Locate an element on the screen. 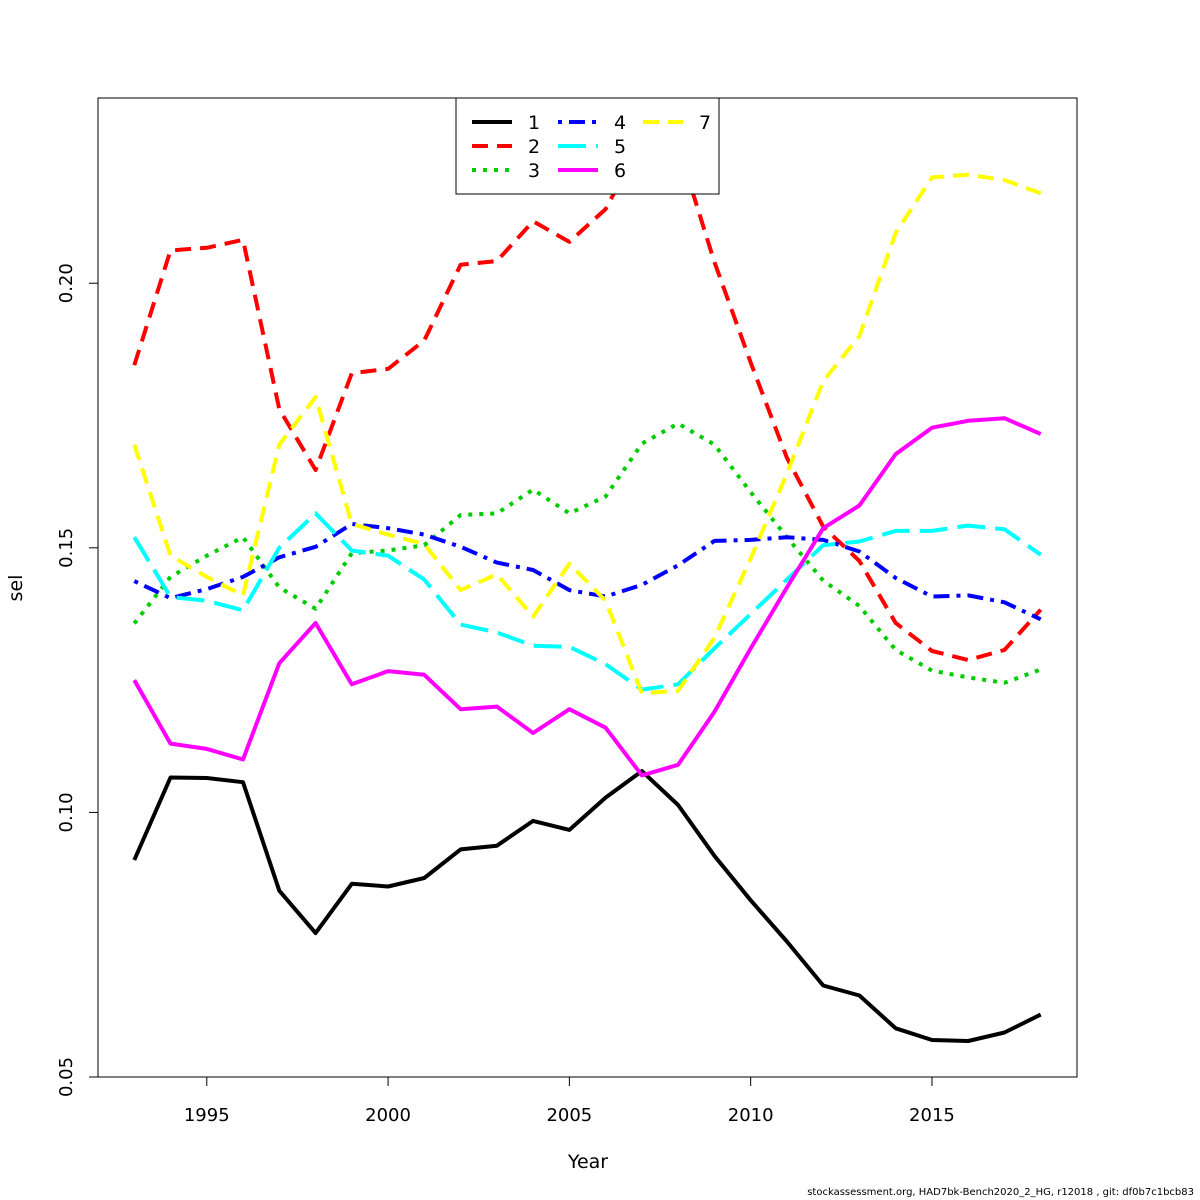 The height and width of the screenshot is (1200, 1200). legend-label-3: 3 is located at coordinates (534, 171).